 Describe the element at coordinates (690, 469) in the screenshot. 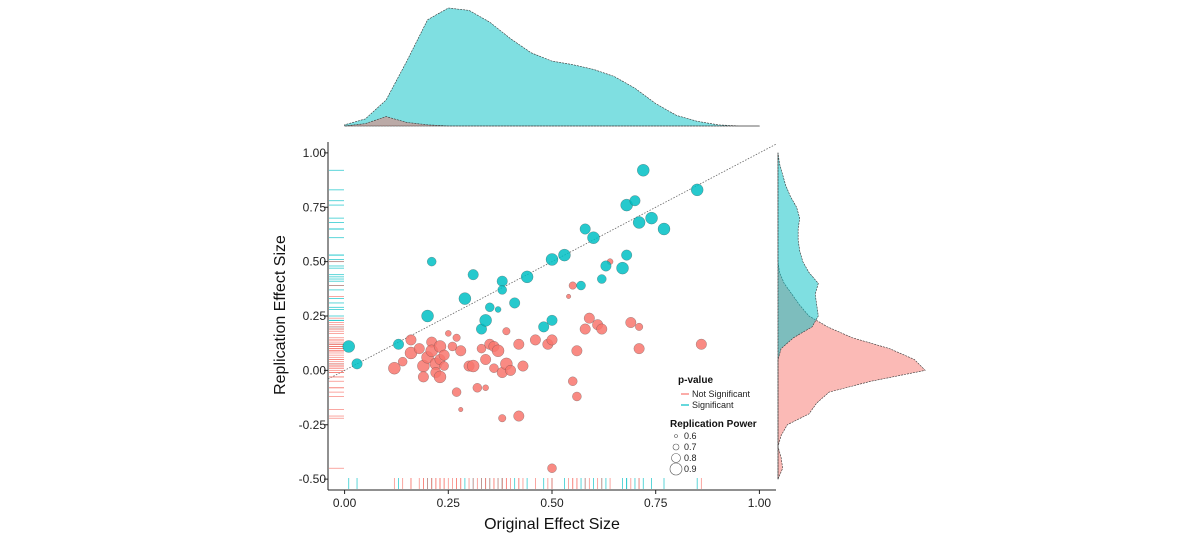

I see `legend-size-label-0-9: 0.9` at that location.